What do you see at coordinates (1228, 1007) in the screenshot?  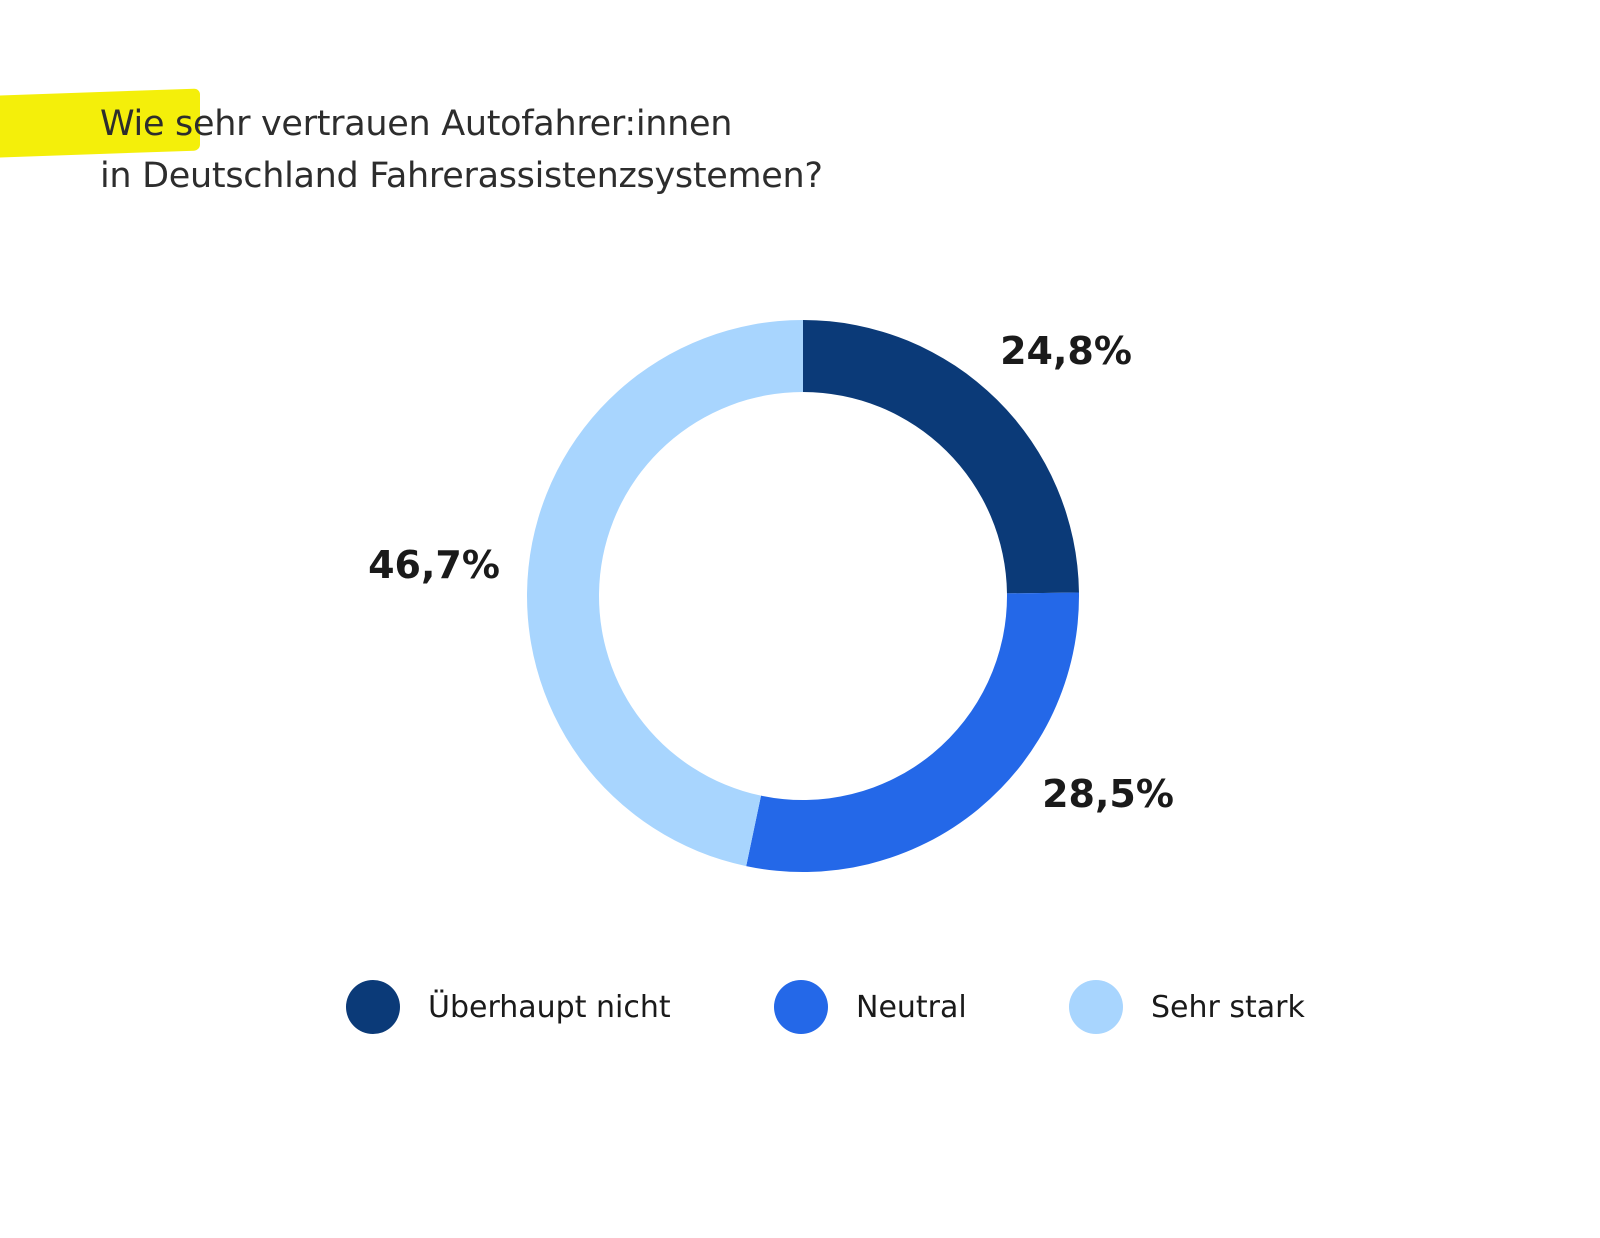 I see `legend-label-sehr-stark: Sehr stark` at bounding box center [1228, 1007].